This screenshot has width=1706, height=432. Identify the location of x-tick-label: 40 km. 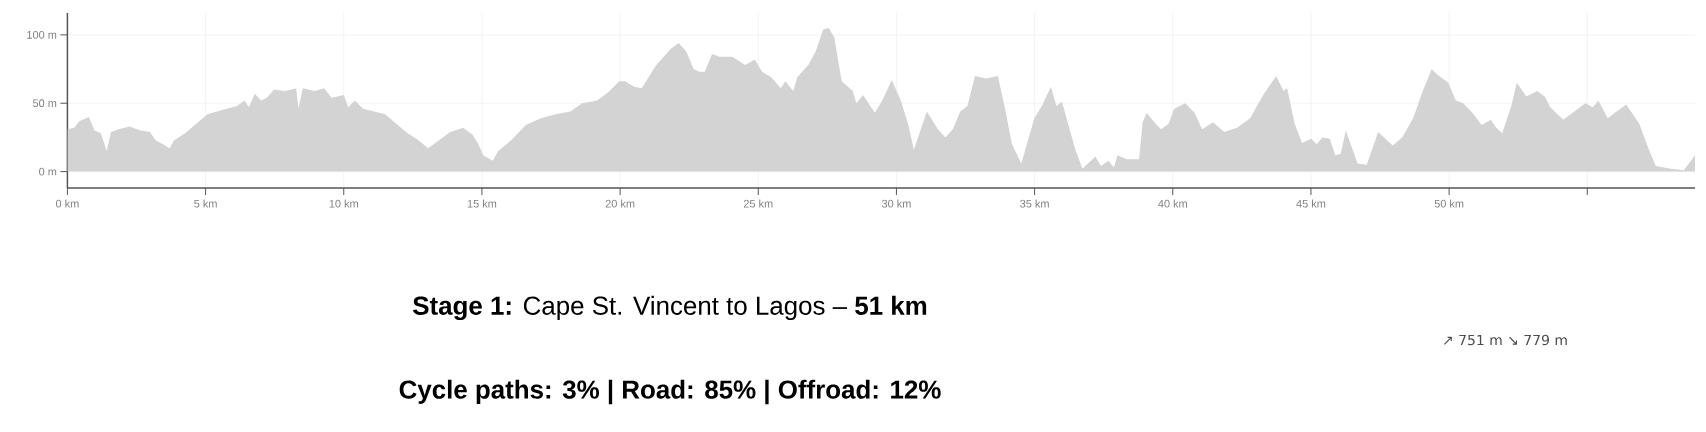
(1172, 203).